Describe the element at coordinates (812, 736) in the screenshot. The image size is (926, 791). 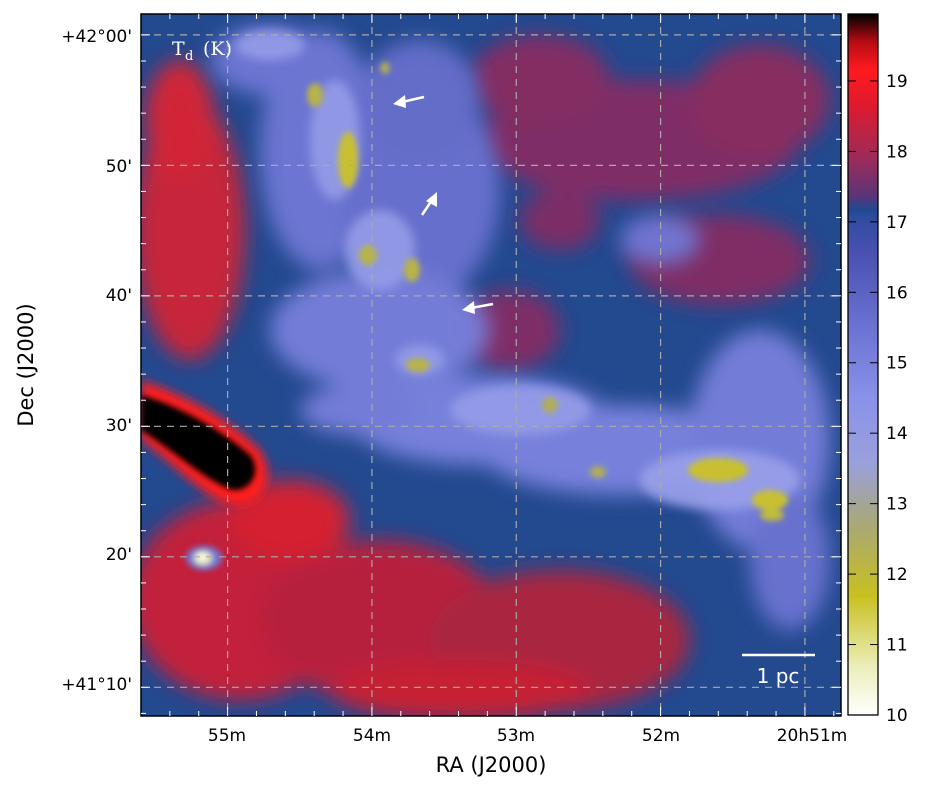
I see `x-tick-label: 20h51m` at that location.